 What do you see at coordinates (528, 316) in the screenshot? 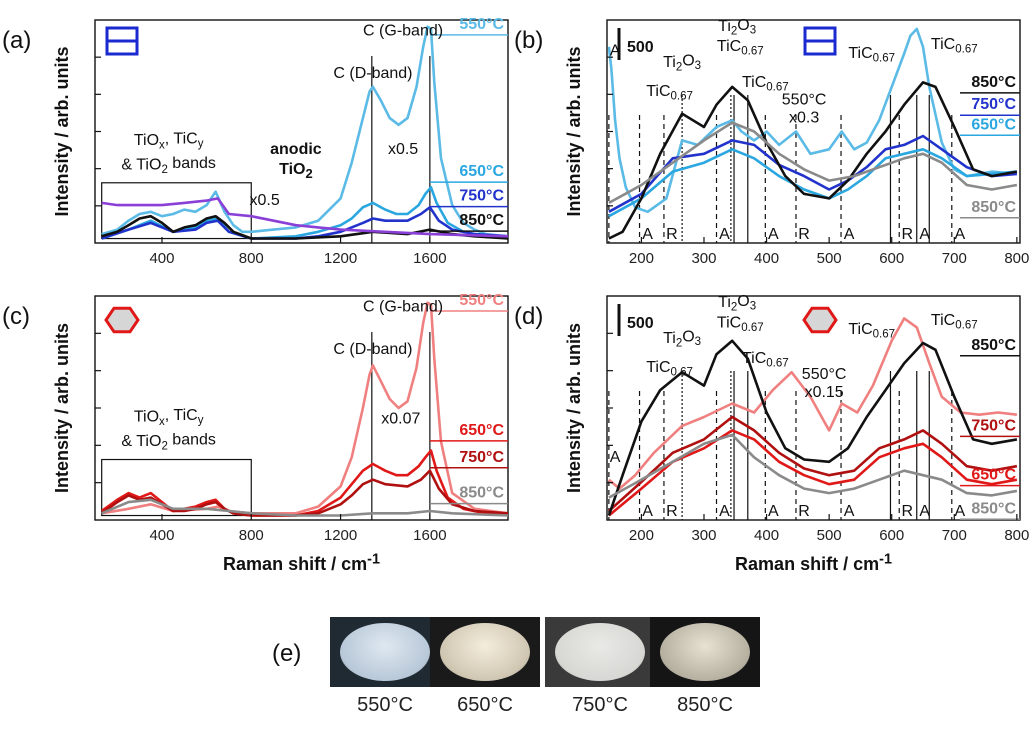
I see `panel-label-d: (d)` at bounding box center [528, 316].